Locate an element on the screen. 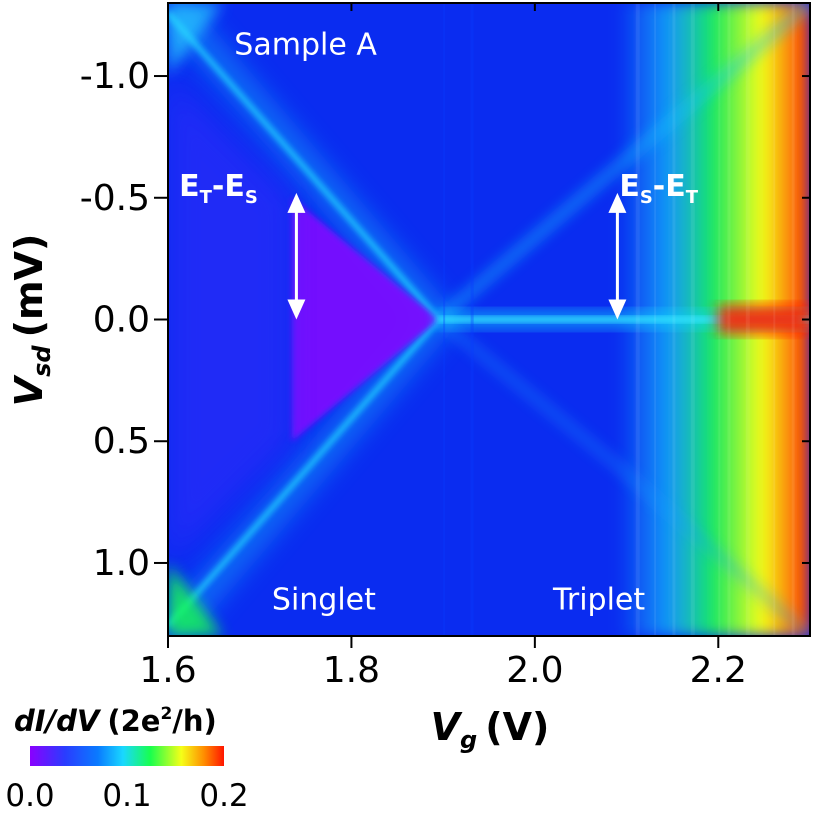 This screenshot has width=816, height=814. singlet-gap-region is located at coordinates (365, 319).